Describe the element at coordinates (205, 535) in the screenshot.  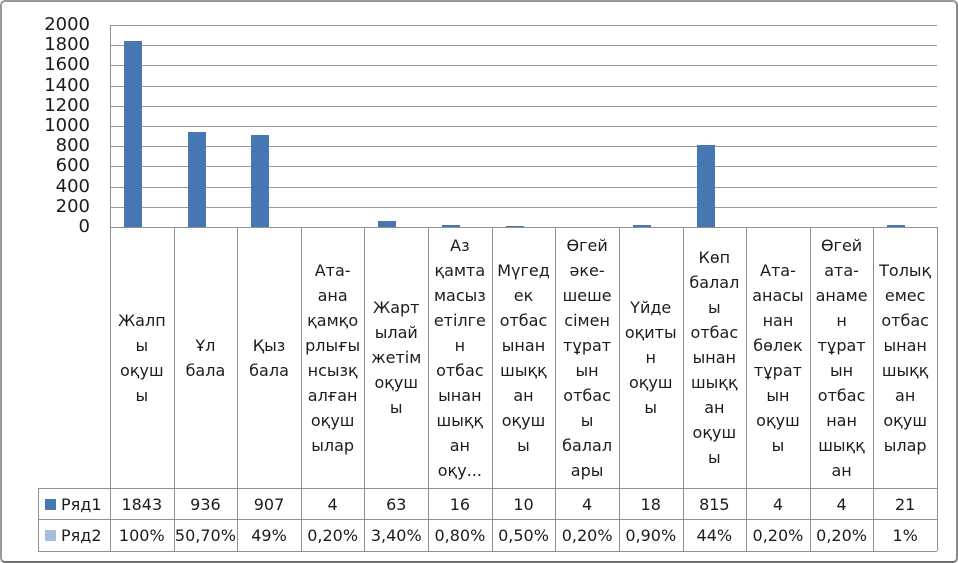
I see `series2-value-cell: 50,70%` at that location.